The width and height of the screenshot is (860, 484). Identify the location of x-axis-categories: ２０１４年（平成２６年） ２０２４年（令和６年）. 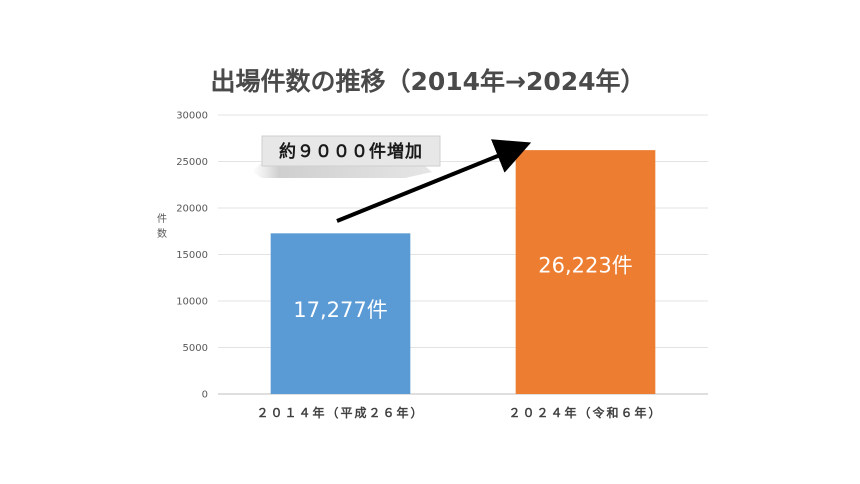
(459, 412).